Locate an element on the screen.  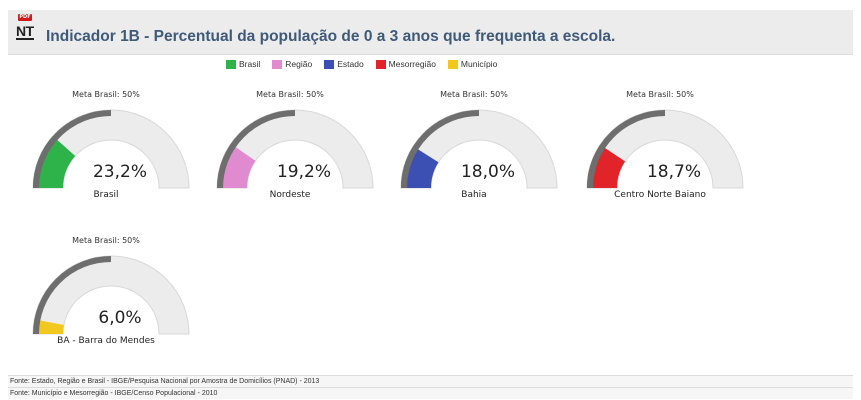
legend-item-regiao: Região is located at coordinates (292, 64).